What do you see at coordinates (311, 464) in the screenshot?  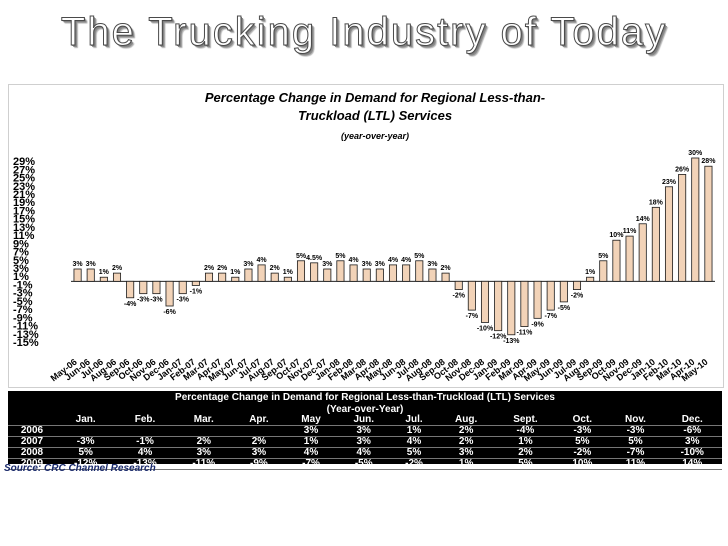 I see `table-cell: -7%` at bounding box center [311, 464].